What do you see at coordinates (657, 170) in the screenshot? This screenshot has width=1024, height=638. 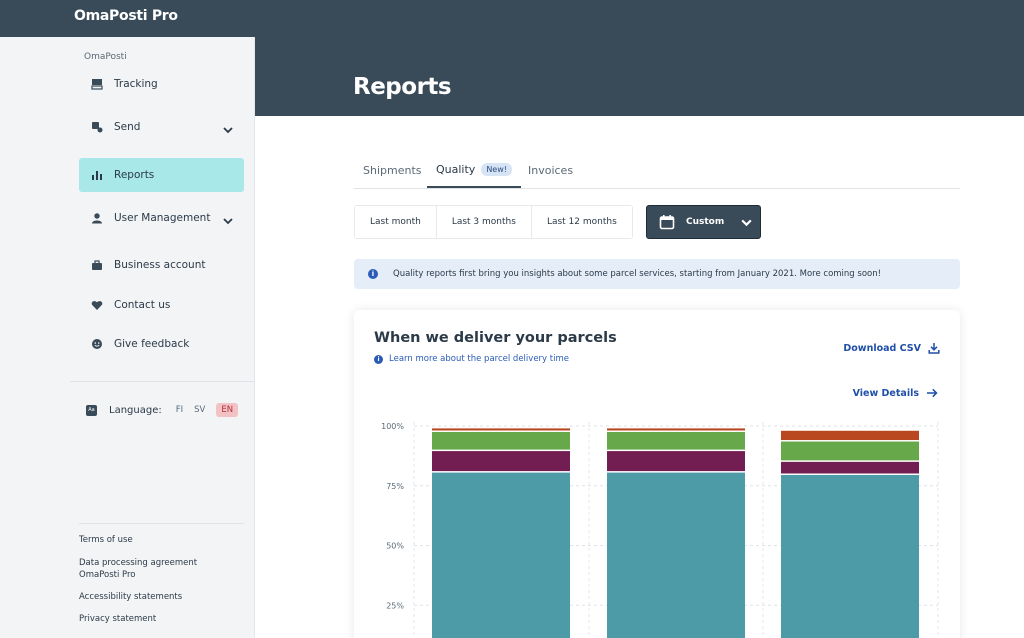 I see `report-tabs: Shipments Quality New! Invoices` at bounding box center [657, 170].